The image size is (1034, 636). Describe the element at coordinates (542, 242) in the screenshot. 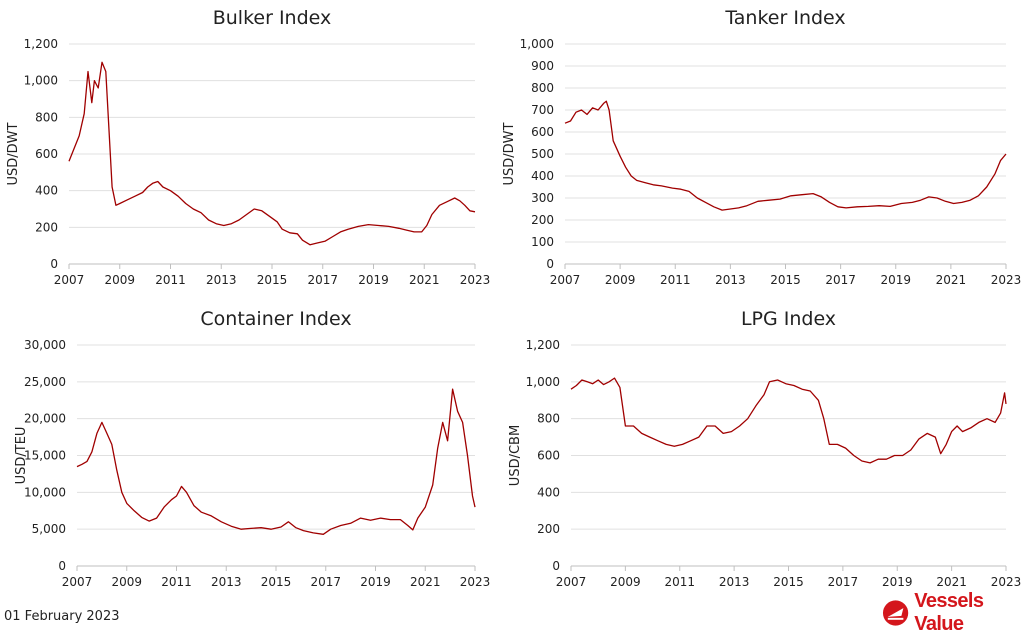

I see `y-tick-label: 100` at that location.